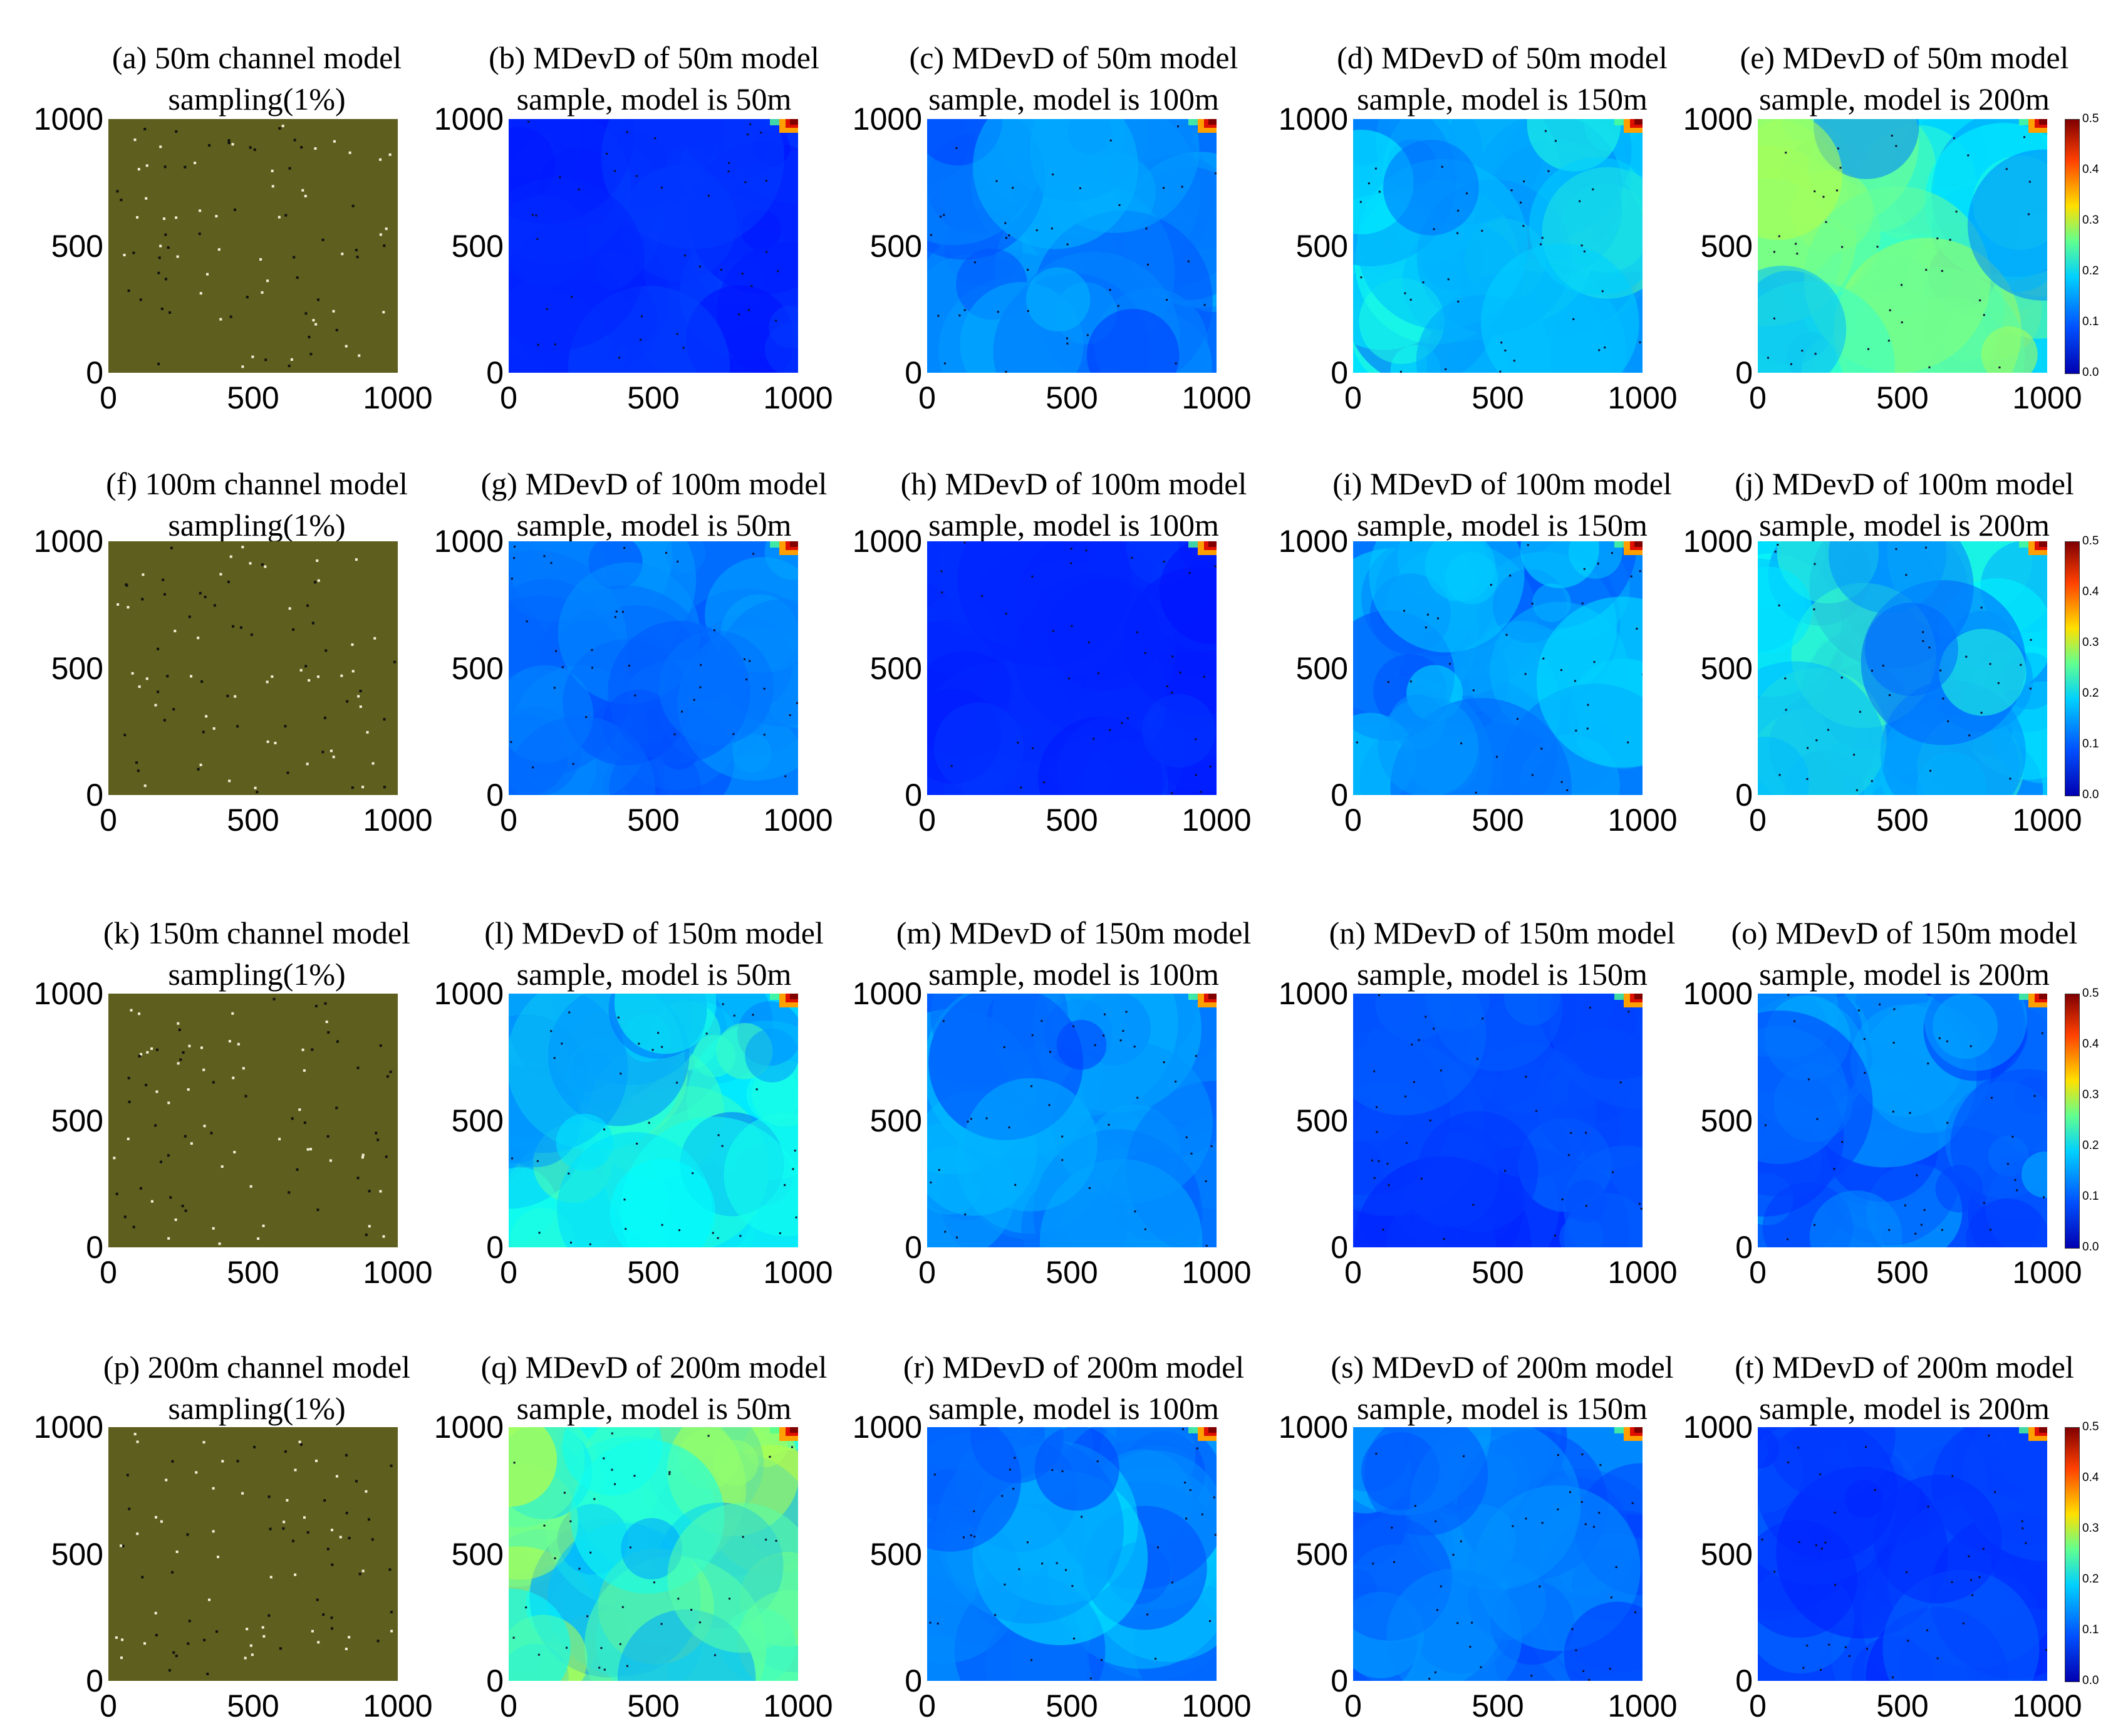 This screenshot has width=2128, height=1736. I want to click on panel-title: (p) 200m channel model, so click(257, 1367).